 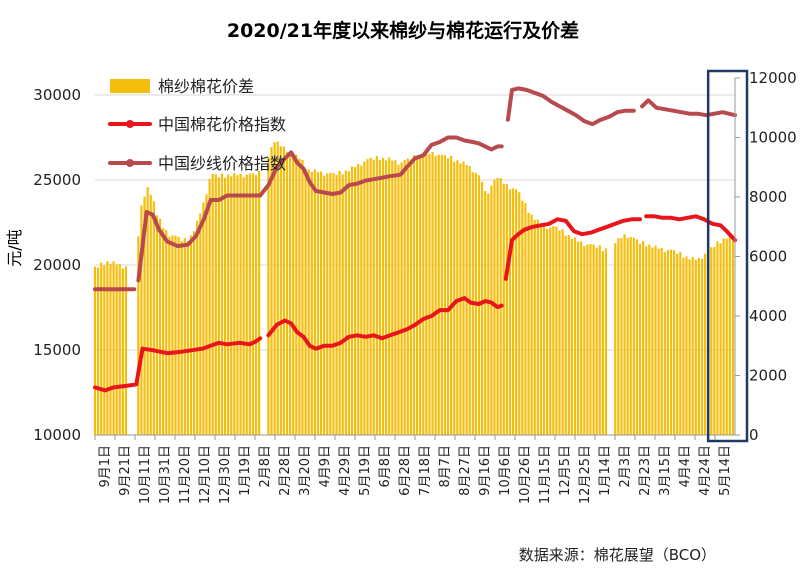 What do you see at coordinates (285, 470) in the screenshot?
I see `x-tick-9: 2月28日` at bounding box center [285, 470].